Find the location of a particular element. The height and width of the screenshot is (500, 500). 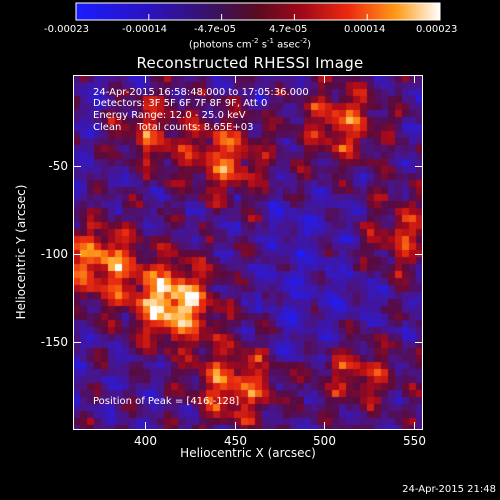

colorbar is located at coordinates (258, 11).